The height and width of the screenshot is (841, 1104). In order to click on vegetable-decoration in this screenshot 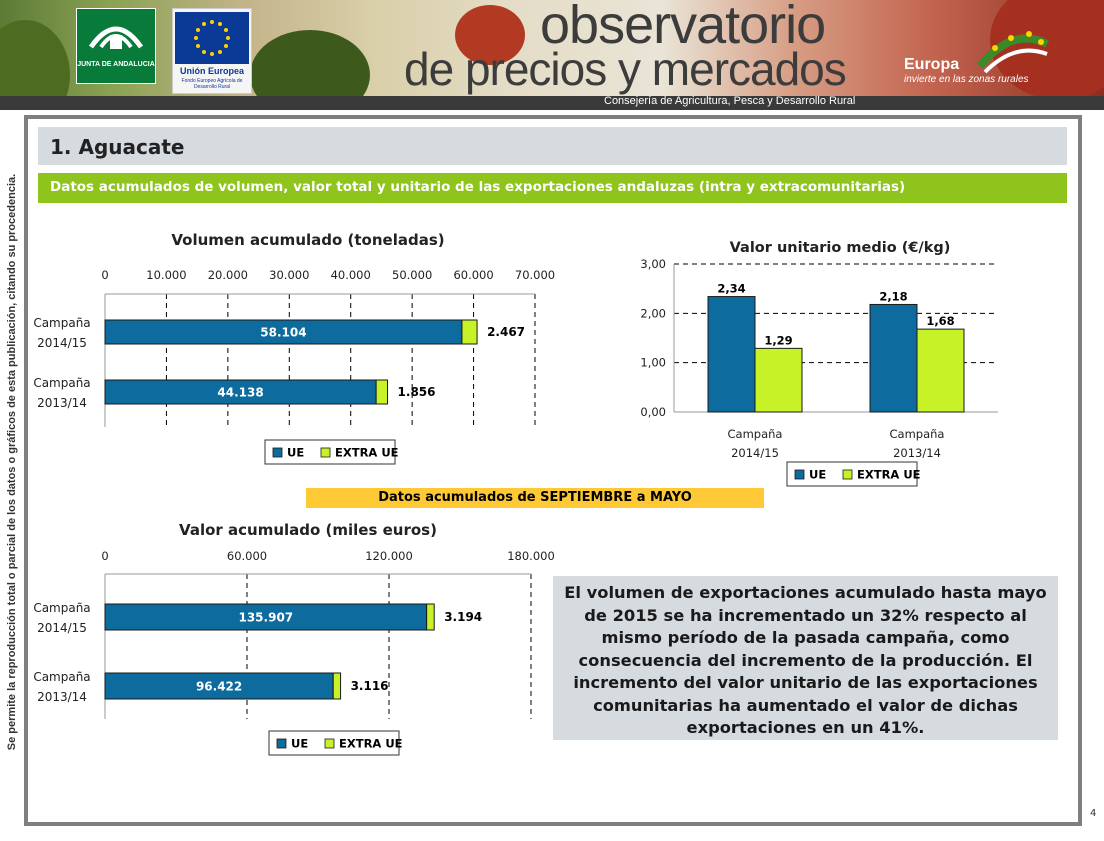, I will do `click(490, 35)`.